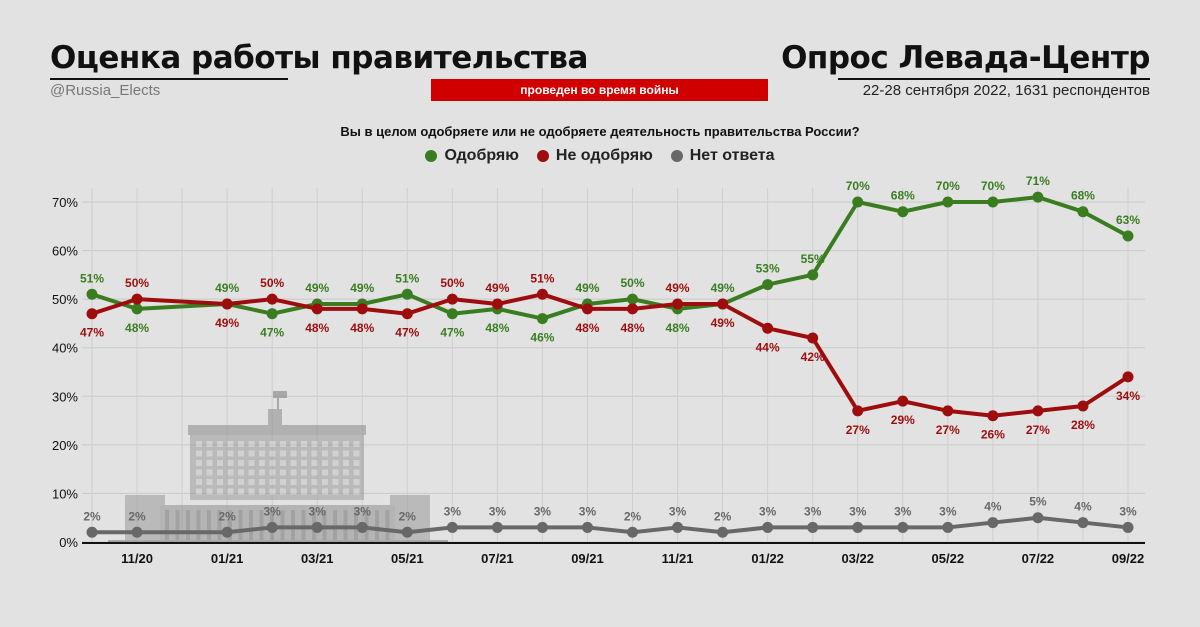 Image resolution: width=1200 pixels, height=627 pixels. What do you see at coordinates (1128, 558) in the screenshot?
I see `x-tick-label: 09/22` at bounding box center [1128, 558].